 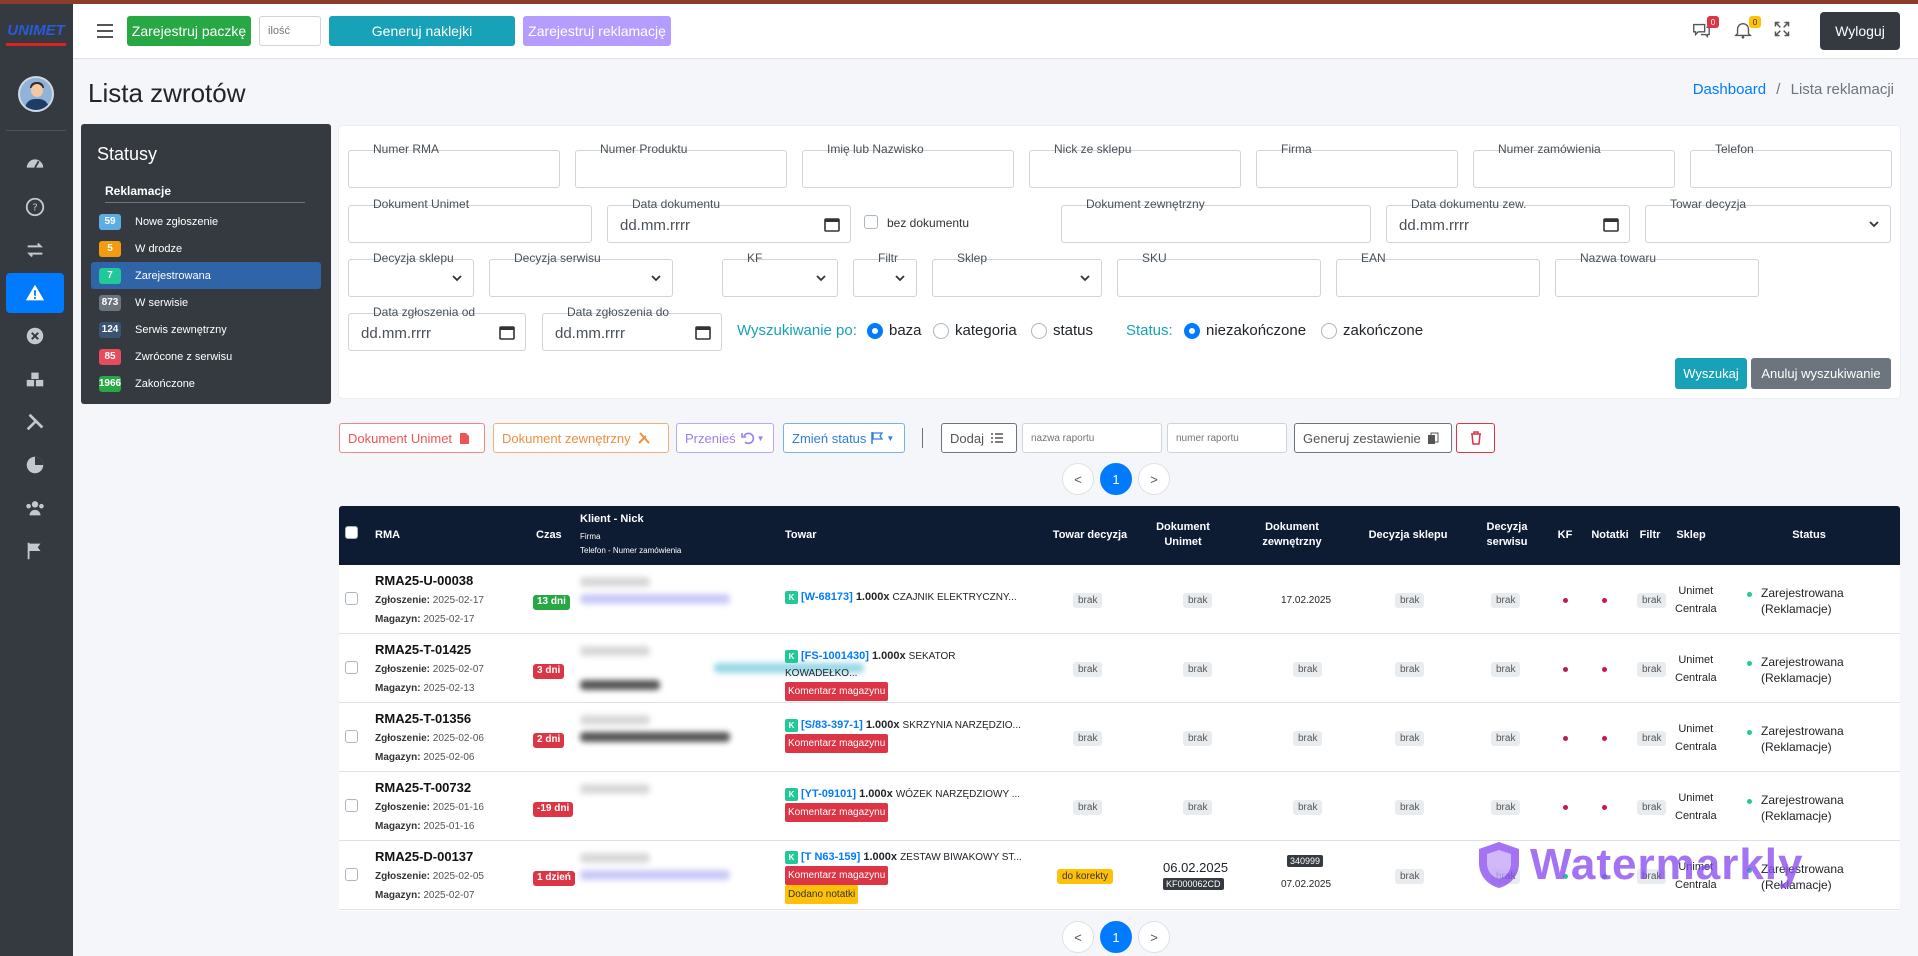 What do you see at coordinates (206, 302) in the screenshot?
I see `status-item: 873 W serwisie` at bounding box center [206, 302].